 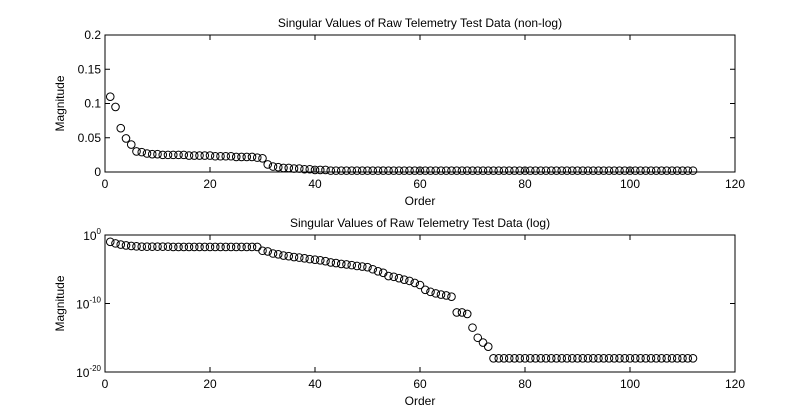 I want to click on y-tick-label: 10-10, so click(x=88, y=304).